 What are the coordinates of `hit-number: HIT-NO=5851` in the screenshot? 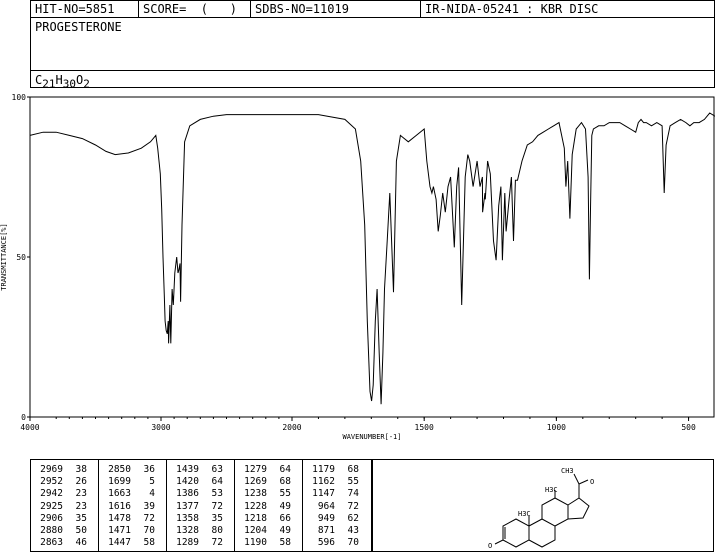 It's located at (85, 9).